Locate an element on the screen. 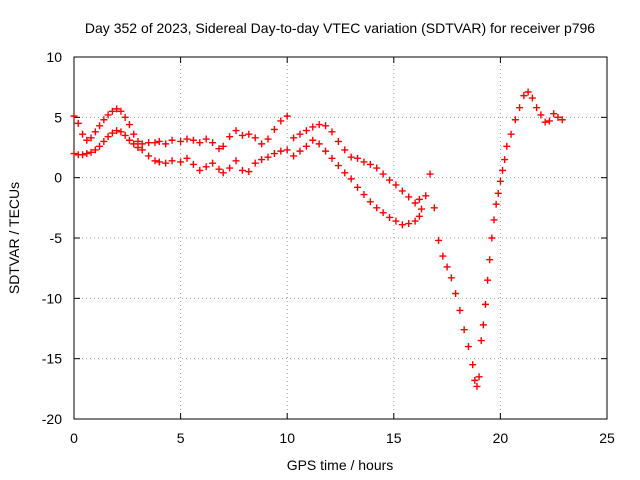 The image size is (640, 480). x-tick-label: 25 is located at coordinates (607, 438).